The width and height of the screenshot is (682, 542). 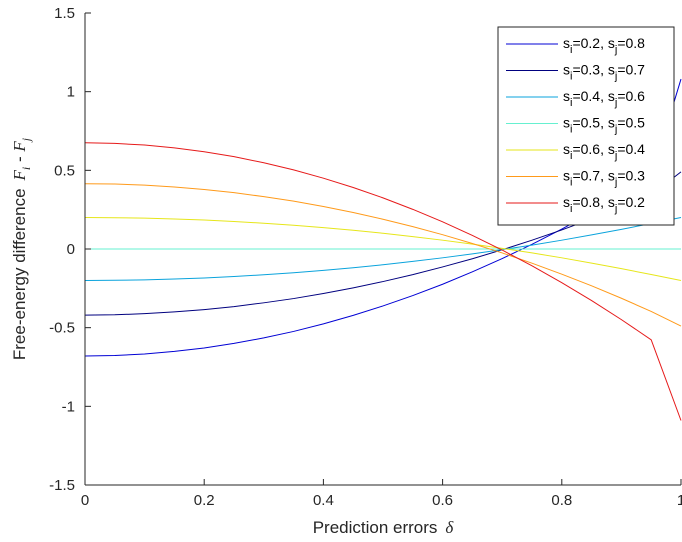 I want to click on legend-label-5: si=0.6, sj=0.4, so click(x=604, y=151).